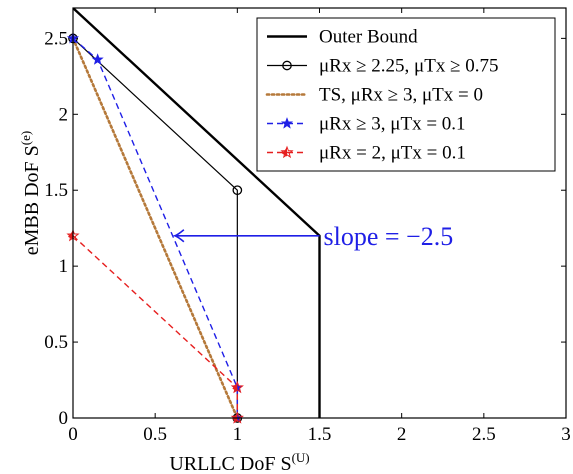 The image size is (573, 474). What do you see at coordinates (301, 457) in the screenshot?
I see `x-axis-label-sup: (U)` at bounding box center [301, 457].